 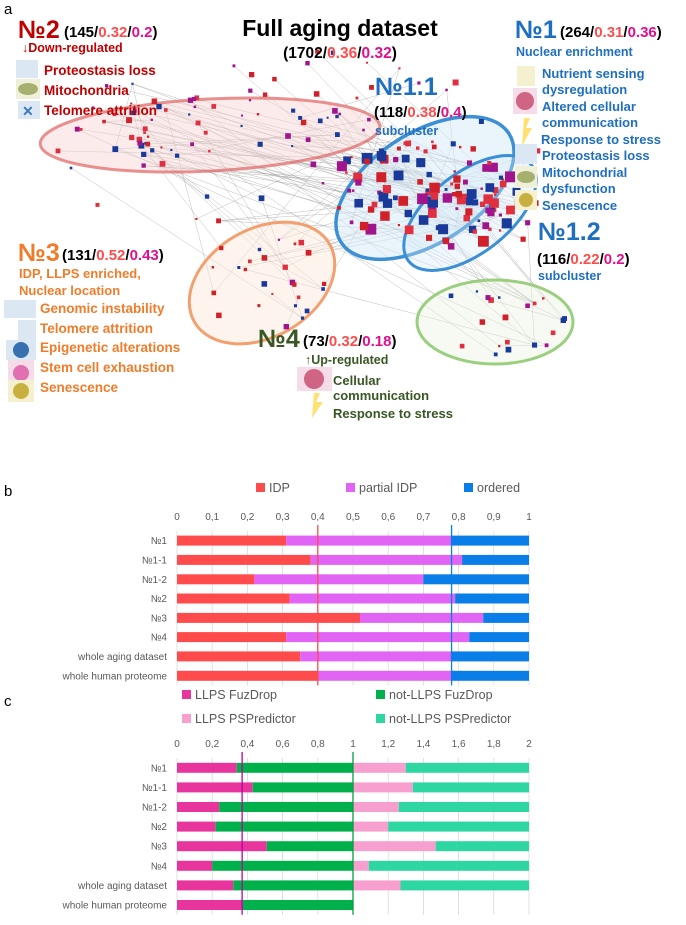 What do you see at coordinates (569, 276) in the screenshot?
I see `cluster-1-2-note: subcluster` at bounding box center [569, 276].